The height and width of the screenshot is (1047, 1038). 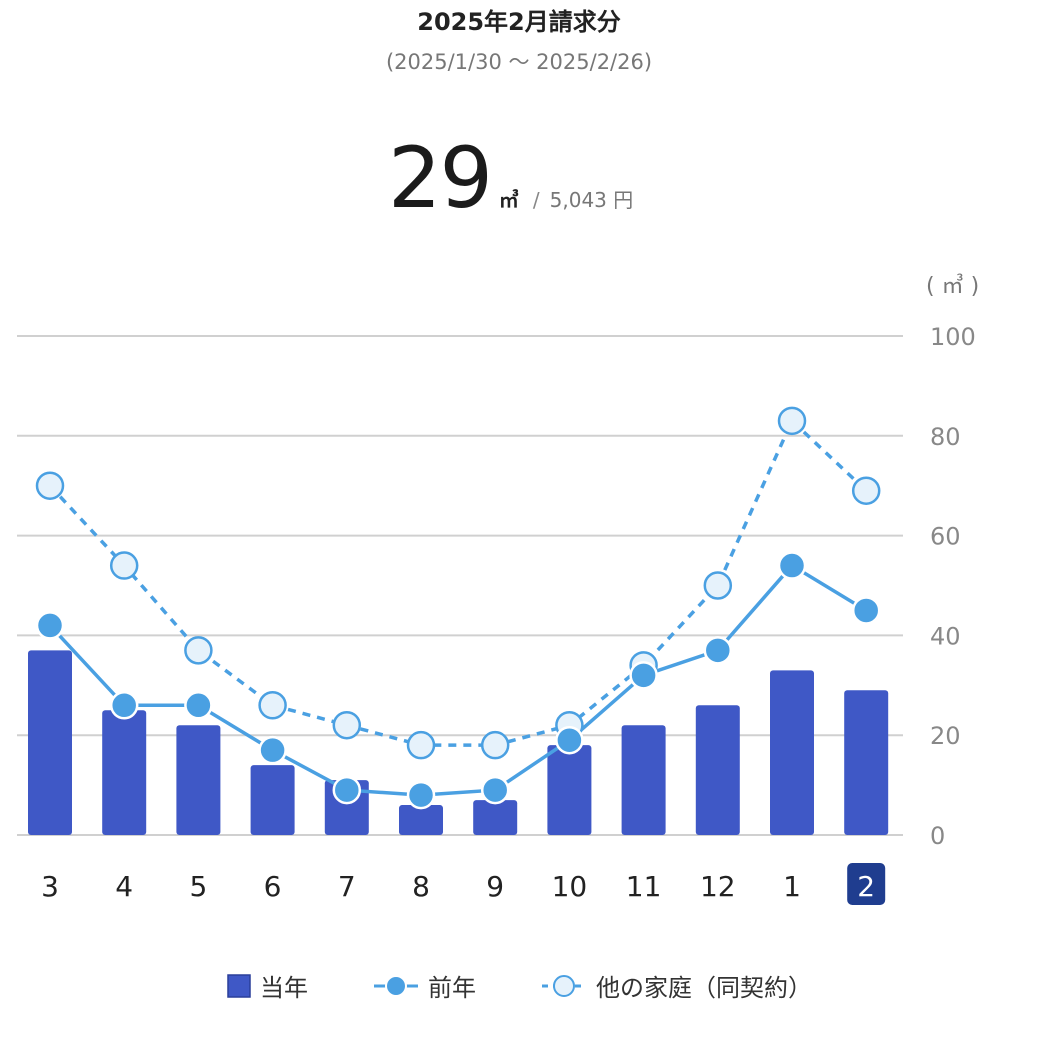 What do you see at coordinates (704, 988) in the screenshot?
I see `legend-label-other-homes: 他の家庭（同契約）` at bounding box center [704, 988].